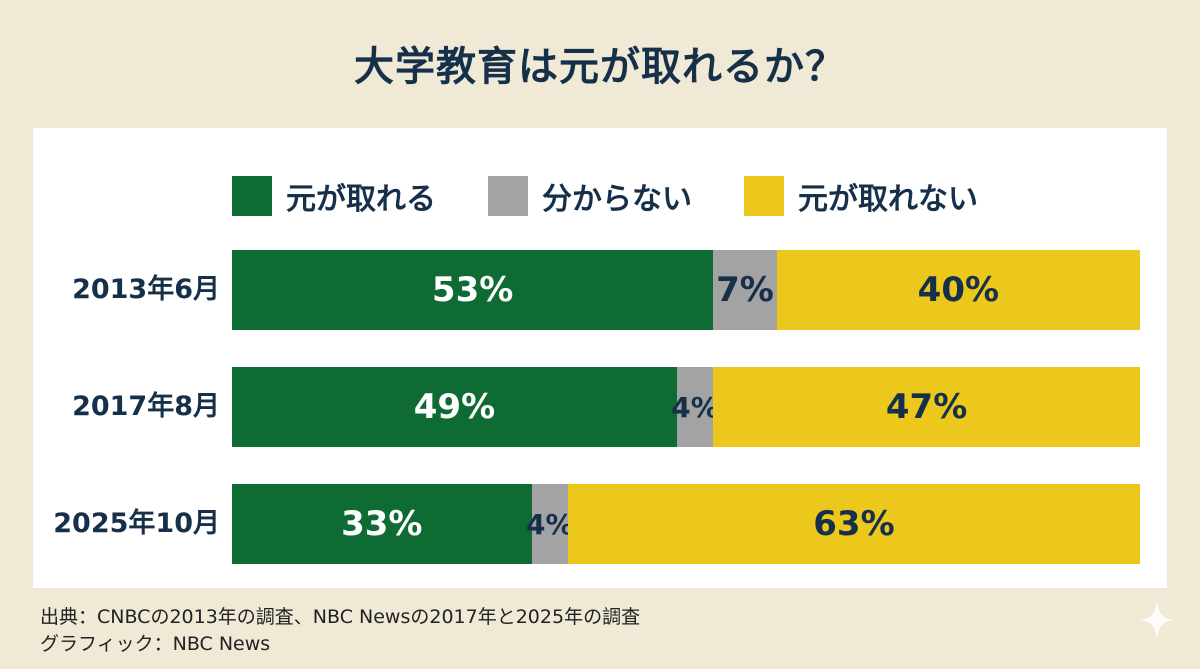  Describe the element at coordinates (361, 199) in the screenshot. I see `legend-label: 元が取れる` at that location.